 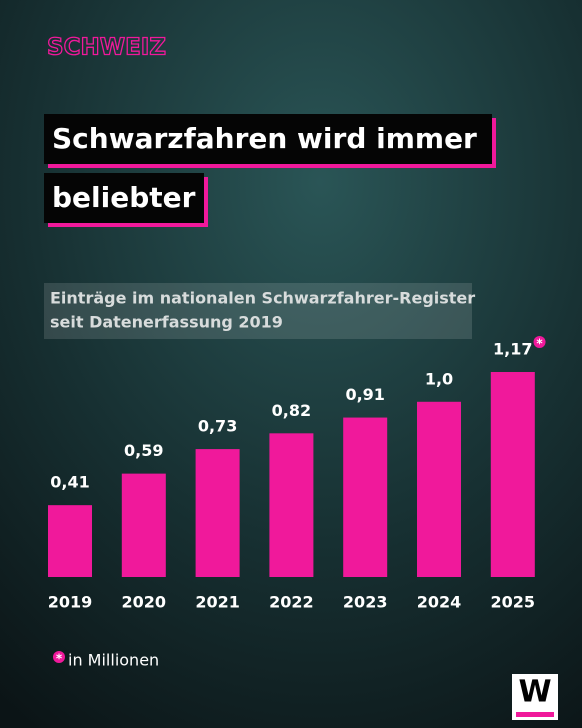 I want to click on value-label: 0,41, so click(x=69, y=482).